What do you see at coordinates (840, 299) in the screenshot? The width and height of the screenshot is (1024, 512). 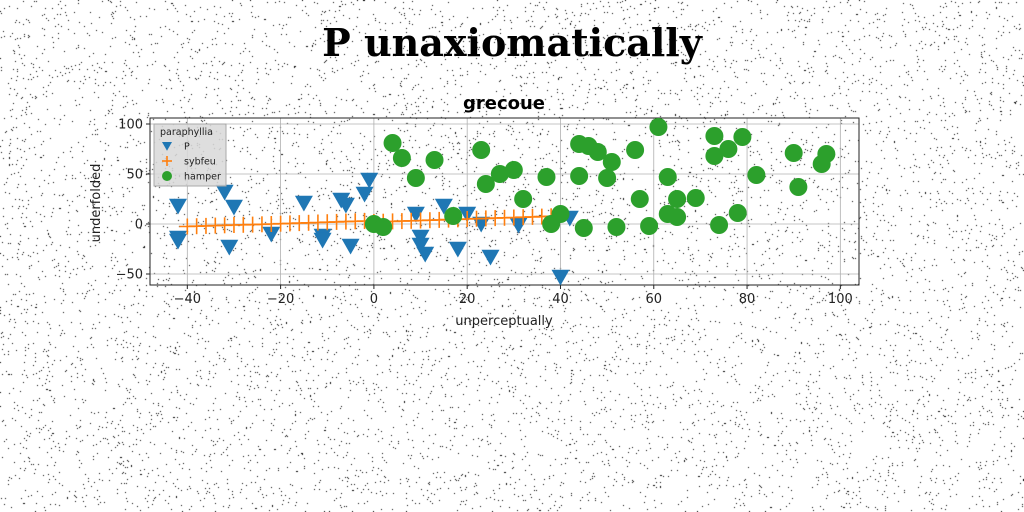 I see `x-tick-label: 100` at bounding box center [840, 299].